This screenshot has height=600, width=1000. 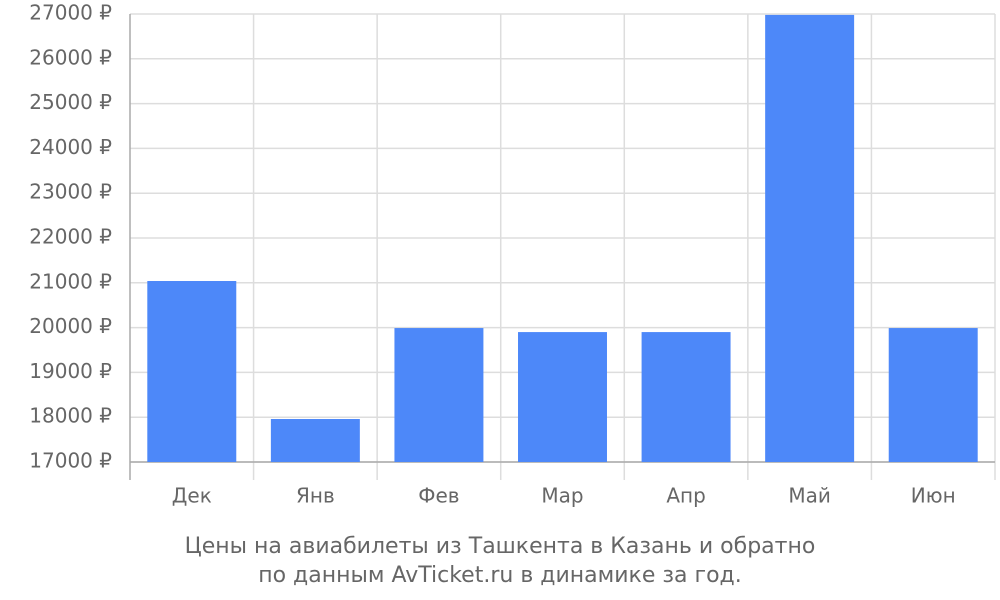 What do you see at coordinates (70, 13) in the screenshot?
I see `y-tick-label: 27000 ₽` at bounding box center [70, 13].